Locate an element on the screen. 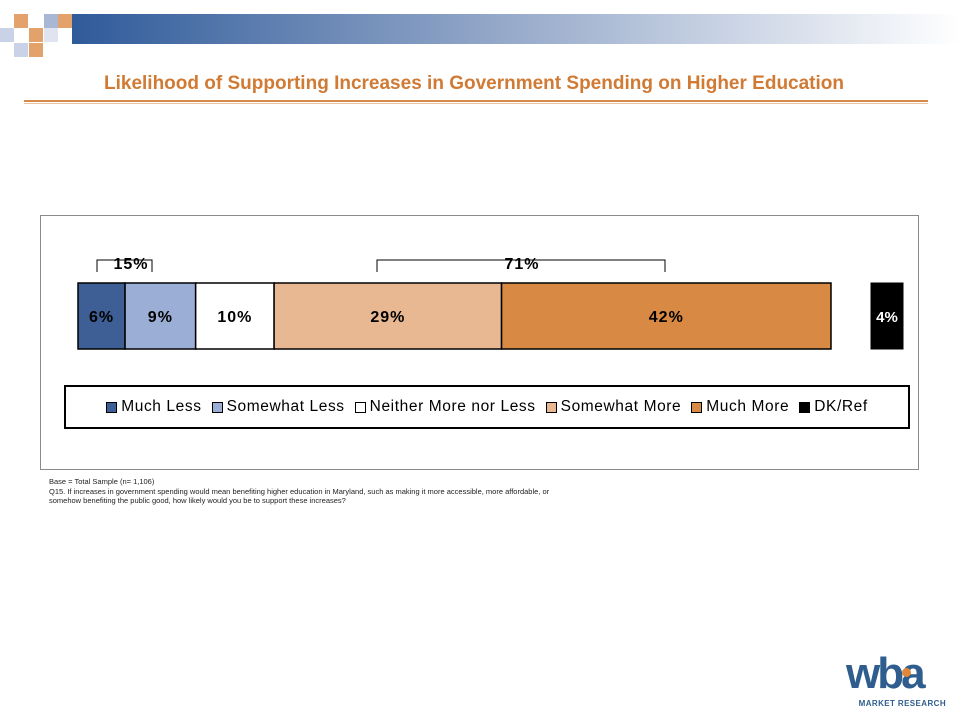  legend-label: Neither More nor Less is located at coordinates (452, 406).